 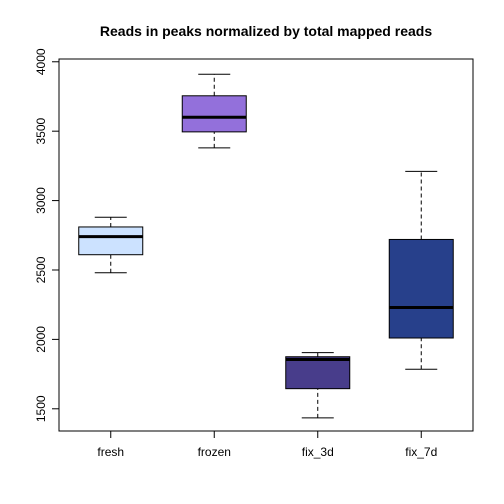 I want to click on box-fix_7d, so click(x=421, y=270).